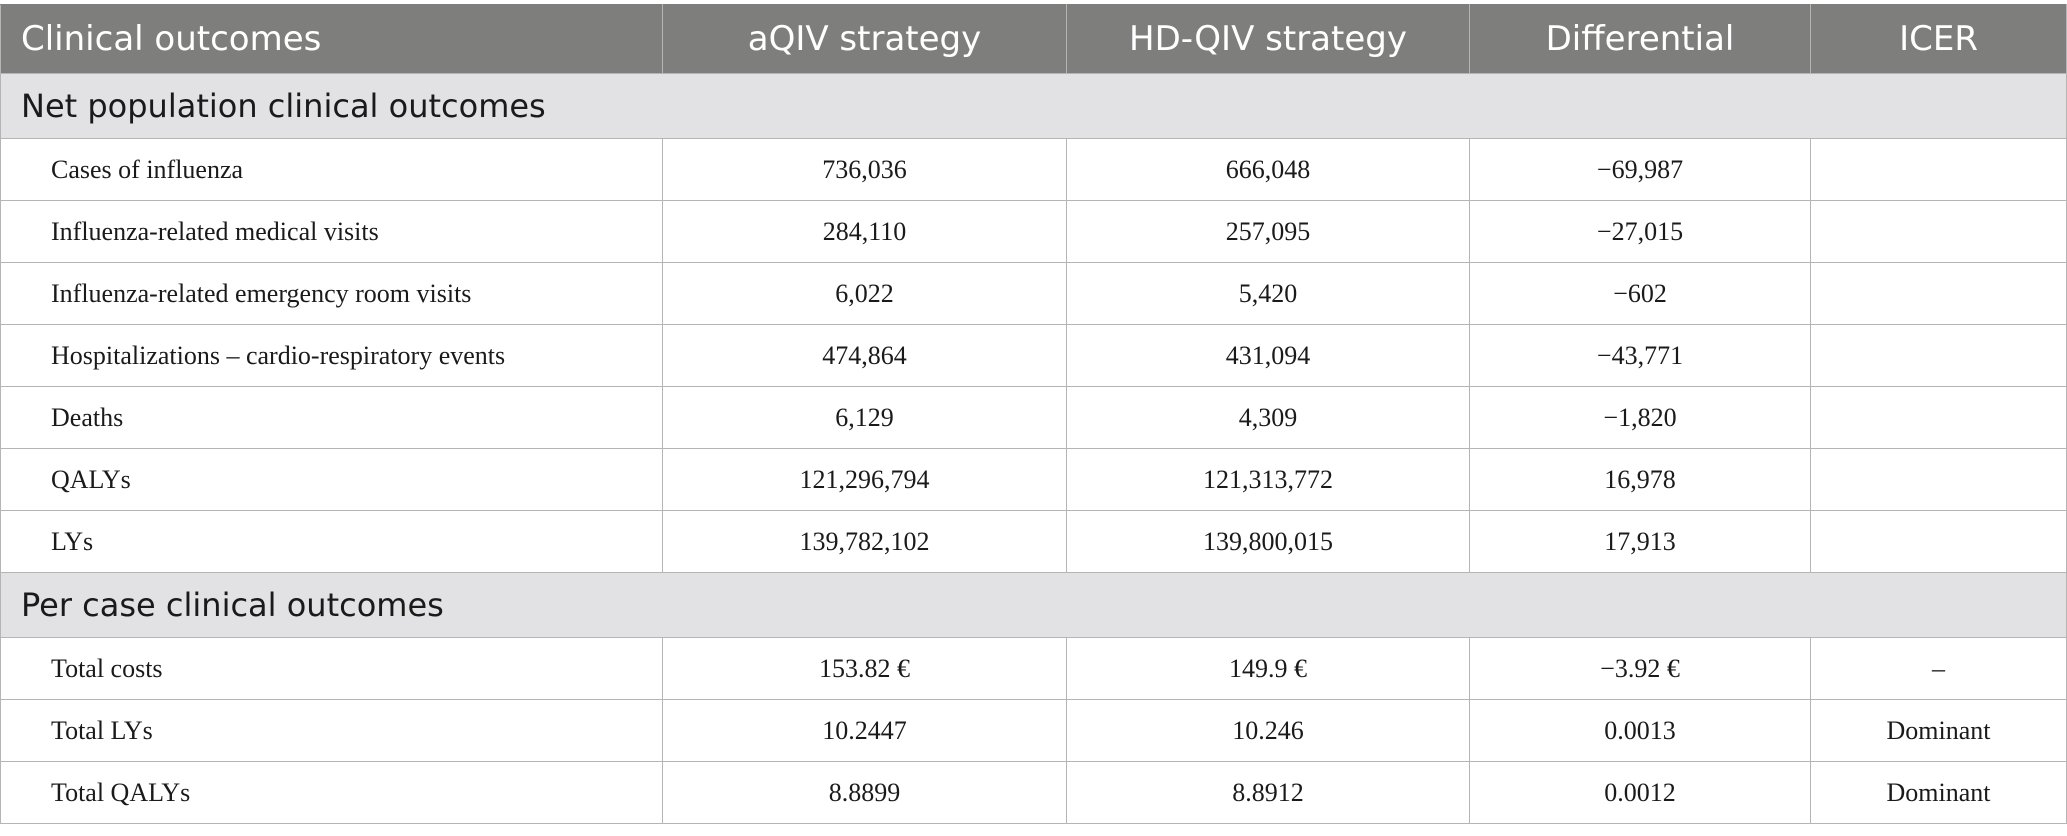 The width and height of the screenshot is (2067, 836). Describe the element at coordinates (1268, 668) in the screenshot. I see `hdqiv-value: 149.9 €` at that location.